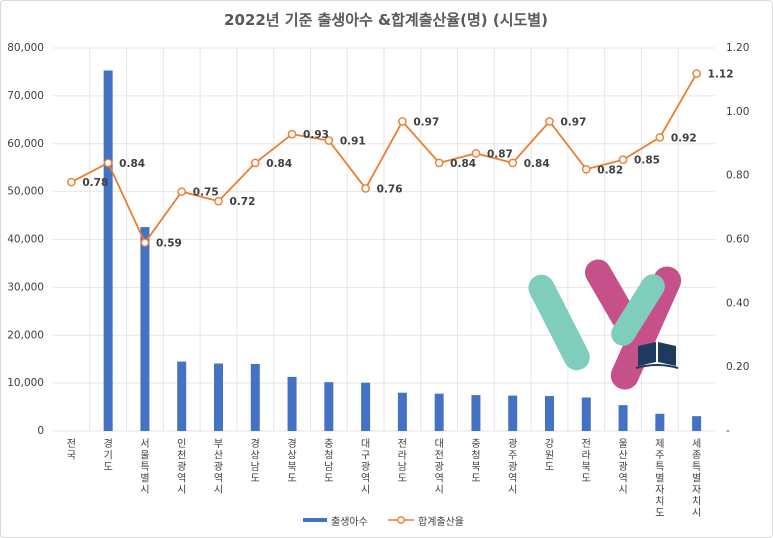 The image size is (773, 538). What do you see at coordinates (401, 520) in the screenshot?
I see `legend-line-marker` at bounding box center [401, 520].